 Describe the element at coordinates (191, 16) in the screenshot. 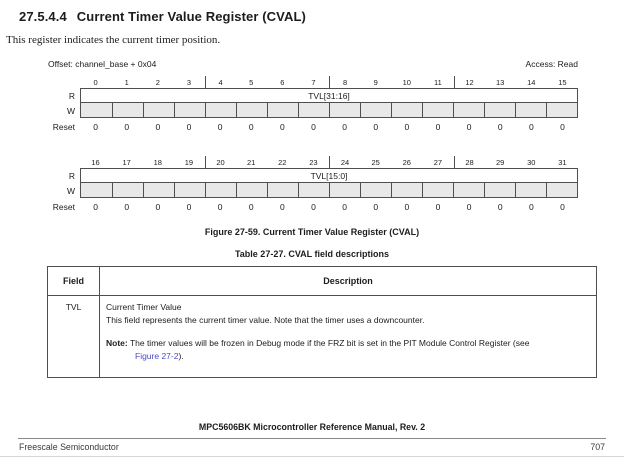

I see `section-title: Current Timer Value Register (CVAL)` at that location.